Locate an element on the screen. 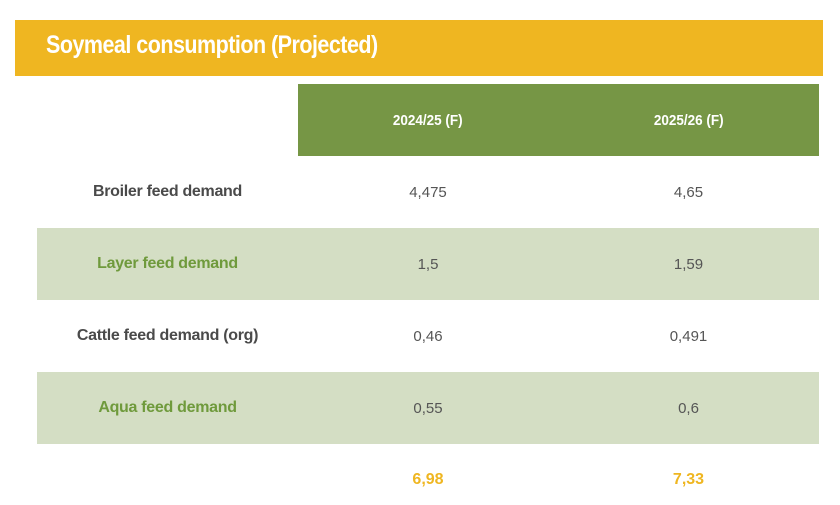 Image resolution: width=840 pixels, height=505 pixels. table-row-layer: Layer feed demand 1,5 1,59 is located at coordinates (428, 264).